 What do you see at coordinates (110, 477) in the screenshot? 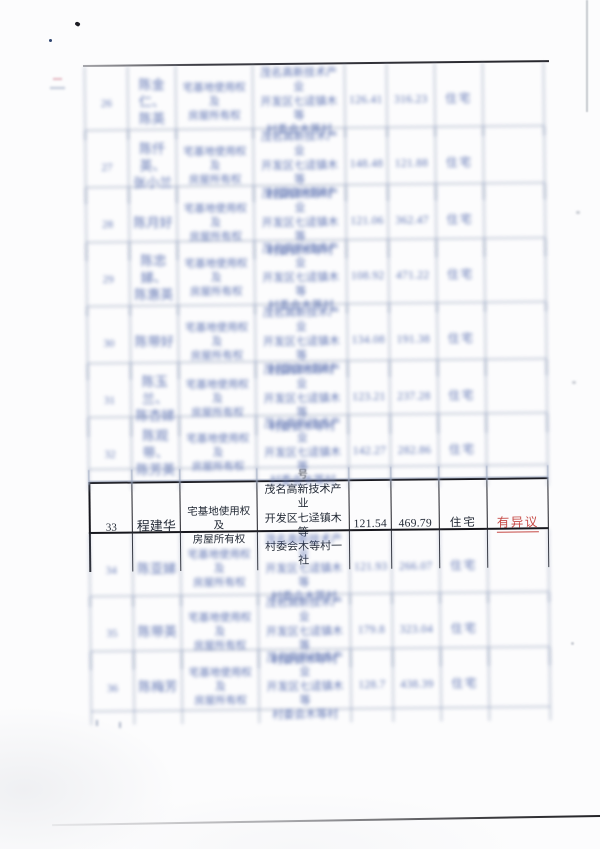
I see `seq-cell` at bounding box center [110, 477].